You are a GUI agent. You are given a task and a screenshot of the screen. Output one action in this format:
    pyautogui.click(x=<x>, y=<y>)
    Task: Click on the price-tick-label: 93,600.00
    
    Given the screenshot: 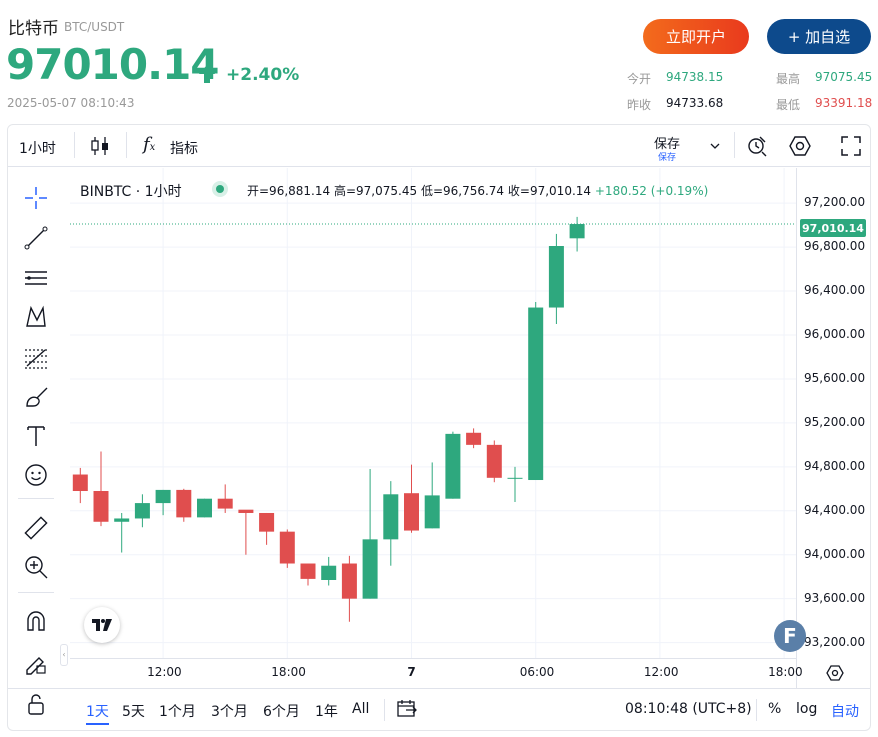 What is the action you would take?
    pyautogui.click(x=835, y=597)
    